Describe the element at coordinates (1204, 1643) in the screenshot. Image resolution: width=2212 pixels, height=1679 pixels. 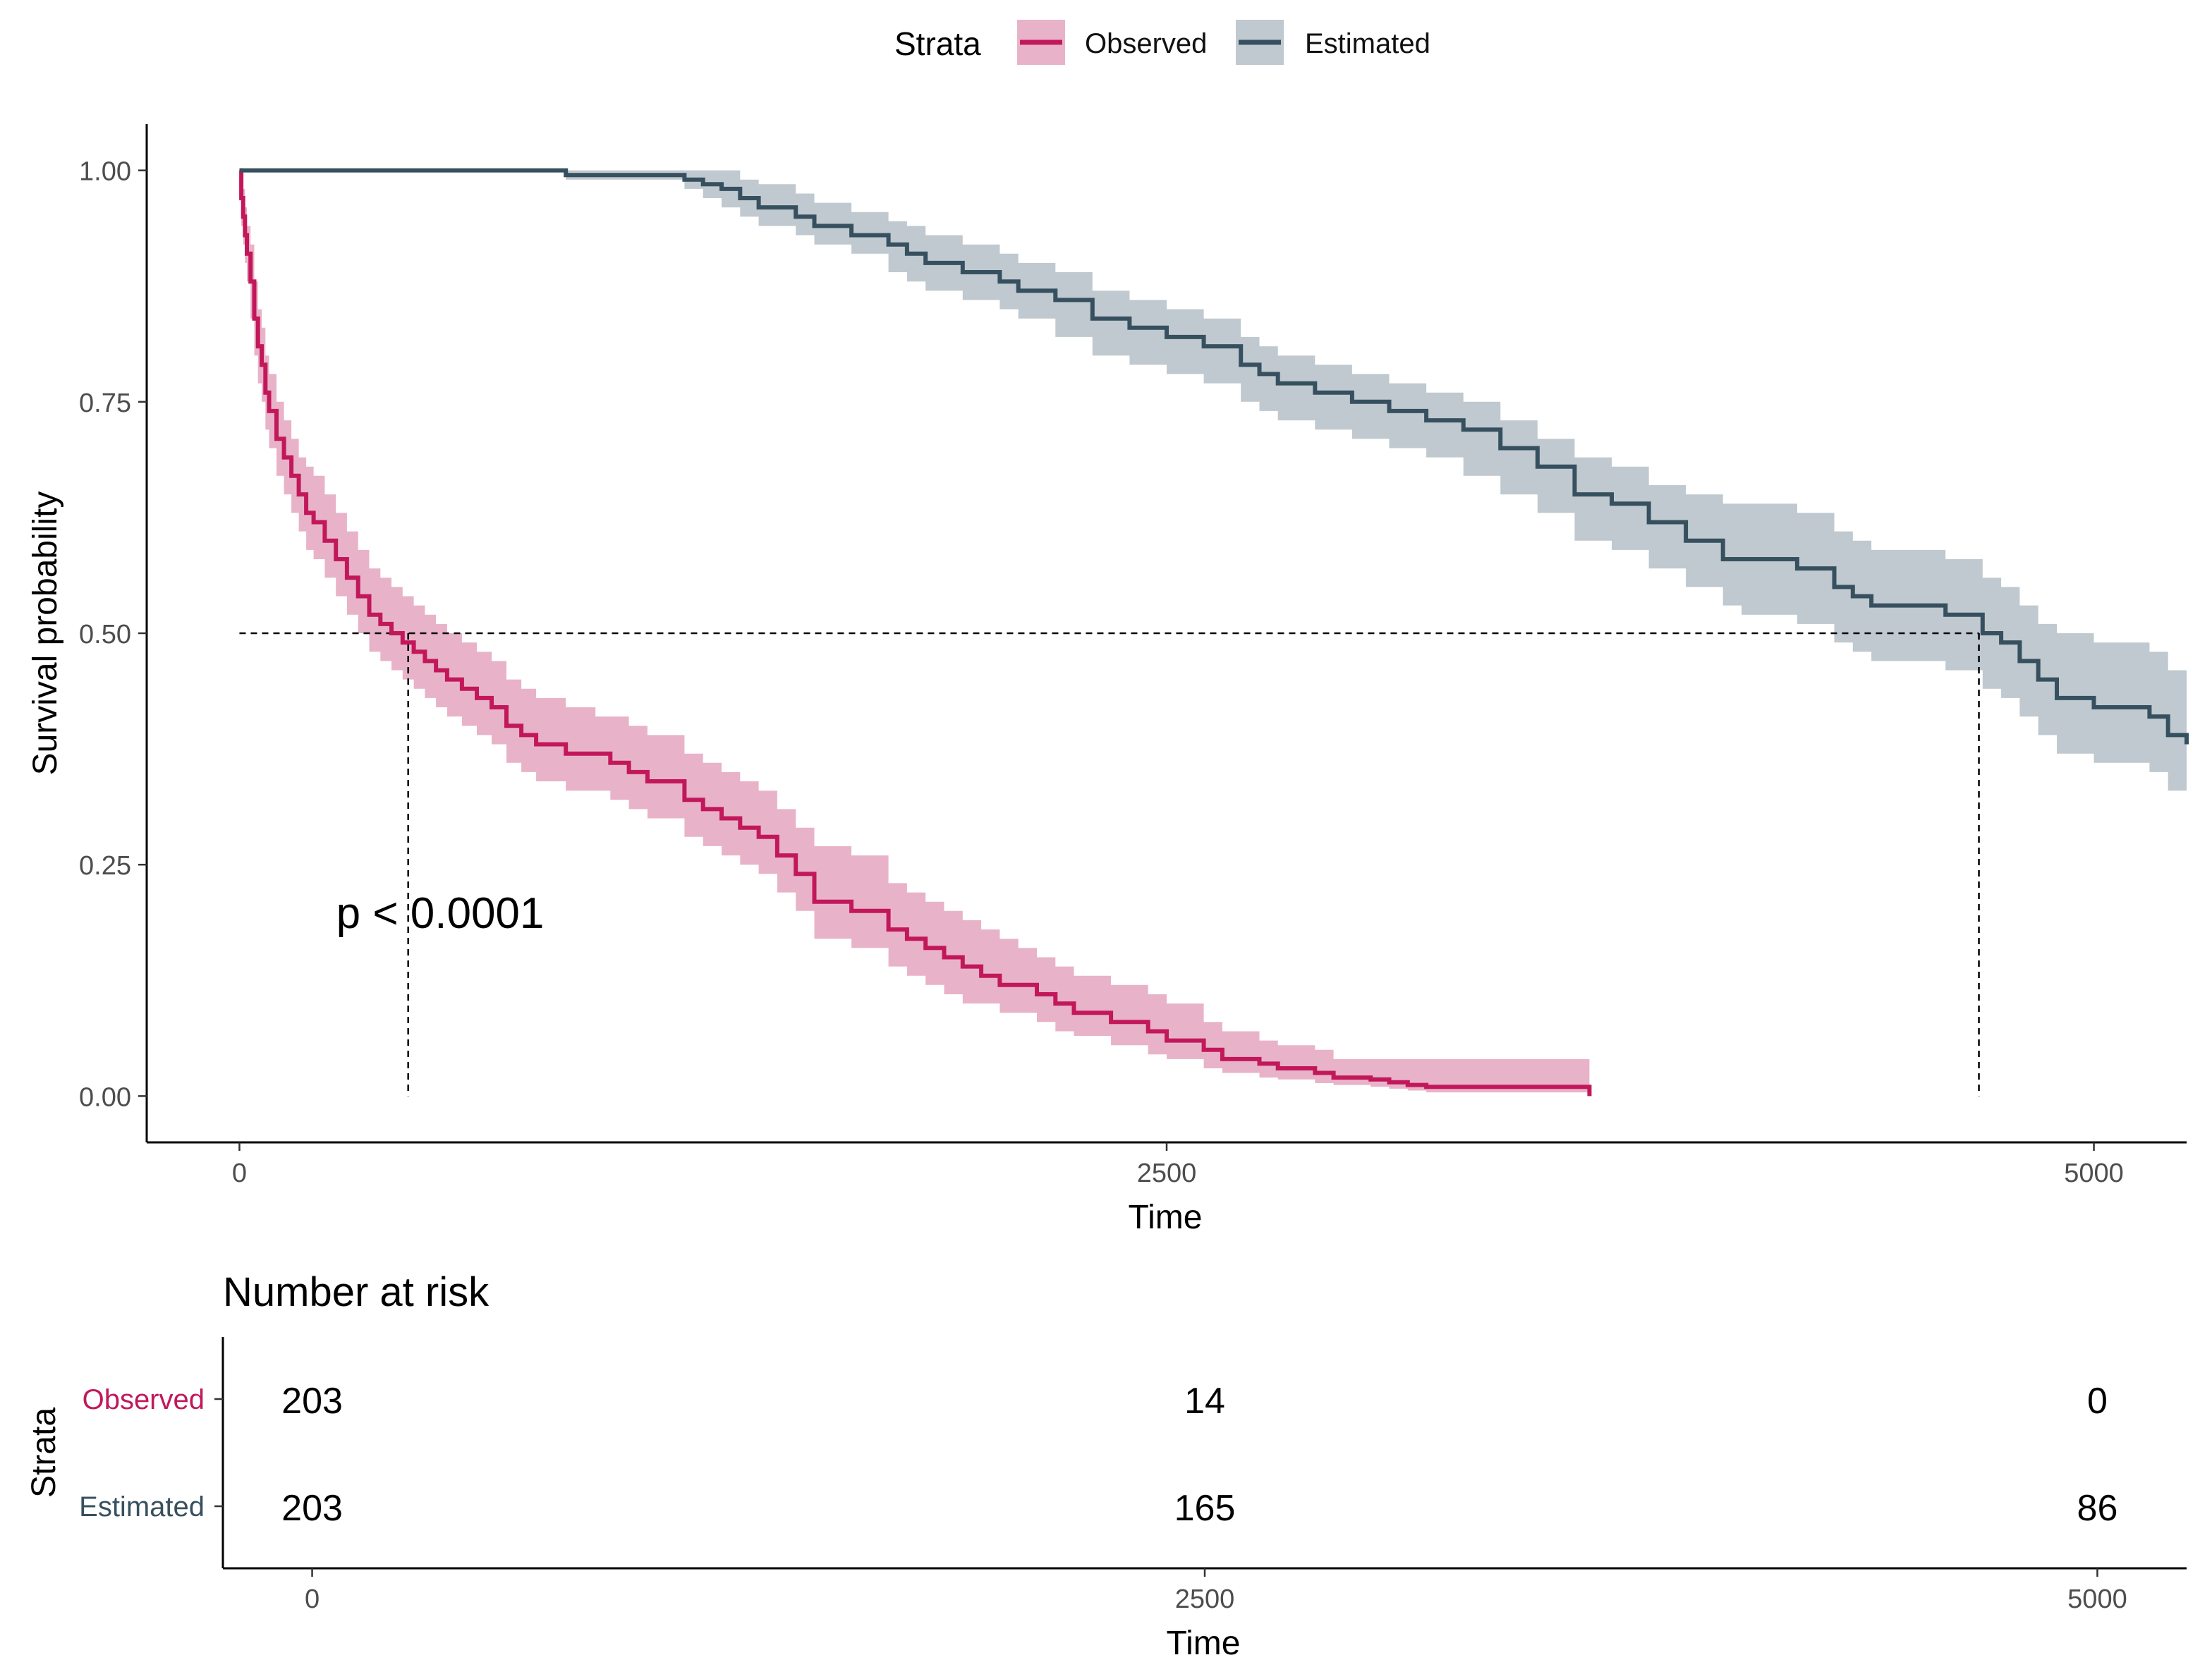
I see `risk-x-axis-title: Time` at that location.